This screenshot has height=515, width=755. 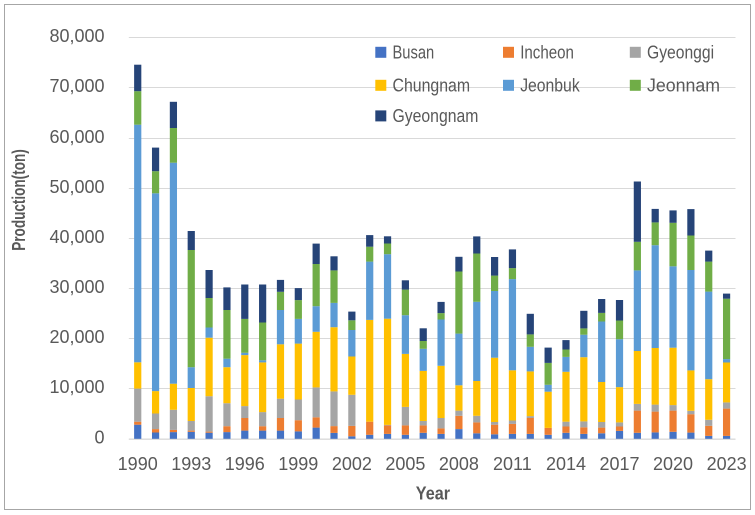 I want to click on svg-text: 1990, so click(x=138, y=464).